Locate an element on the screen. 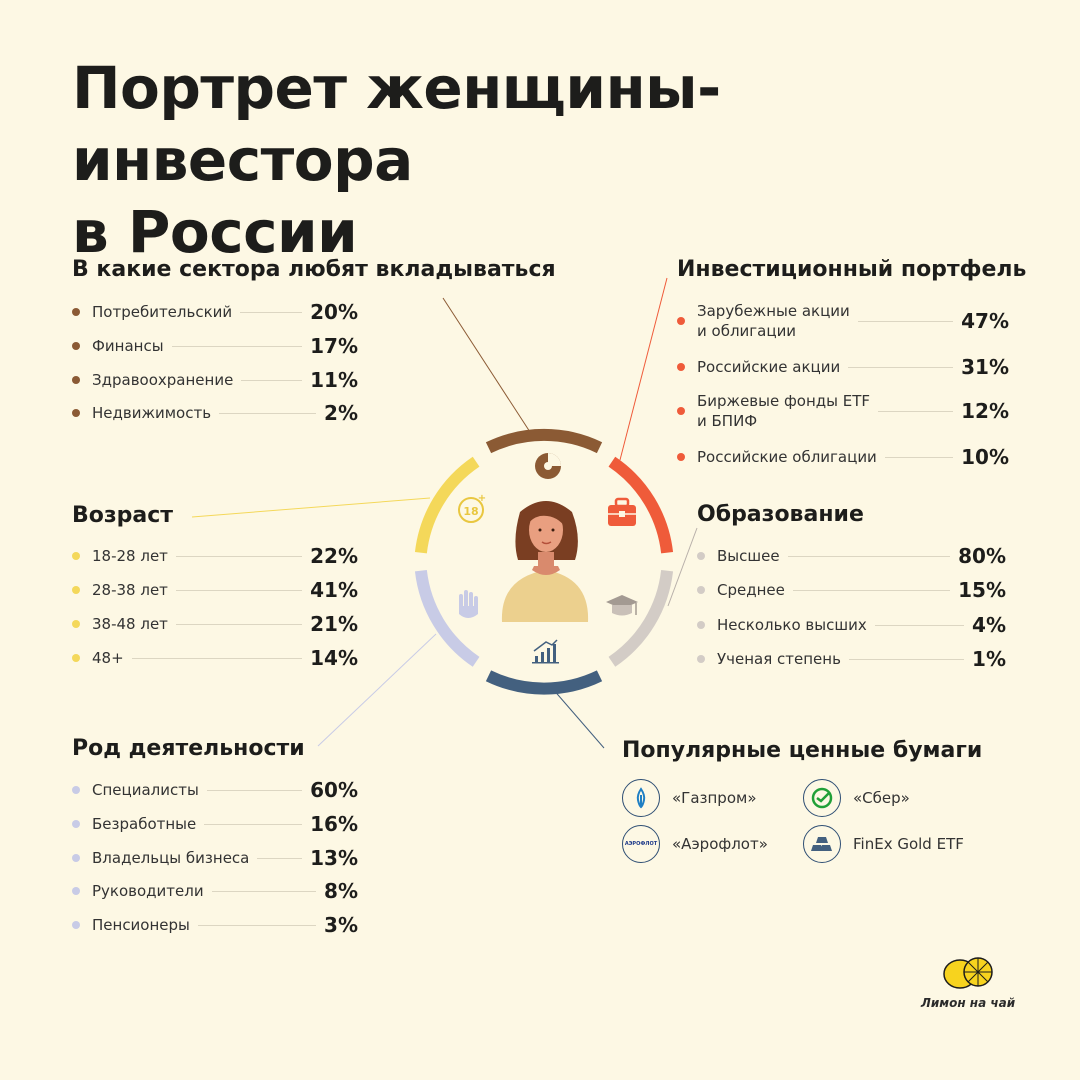  sectors-value: 20% is located at coordinates (334, 312).